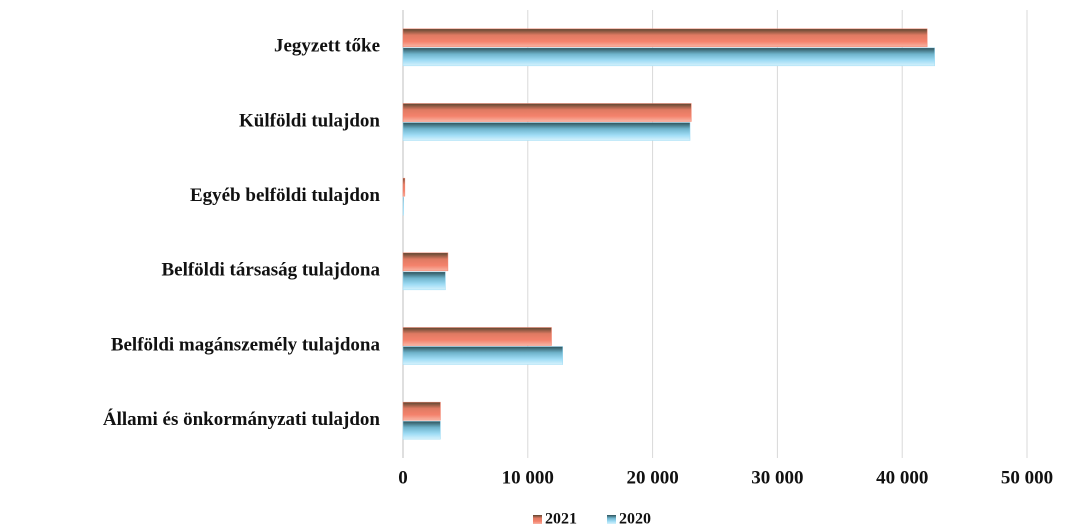 Image resolution: width=1065 pixels, height=531 pixels. I want to click on legend-label: 2020, so click(635, 519).